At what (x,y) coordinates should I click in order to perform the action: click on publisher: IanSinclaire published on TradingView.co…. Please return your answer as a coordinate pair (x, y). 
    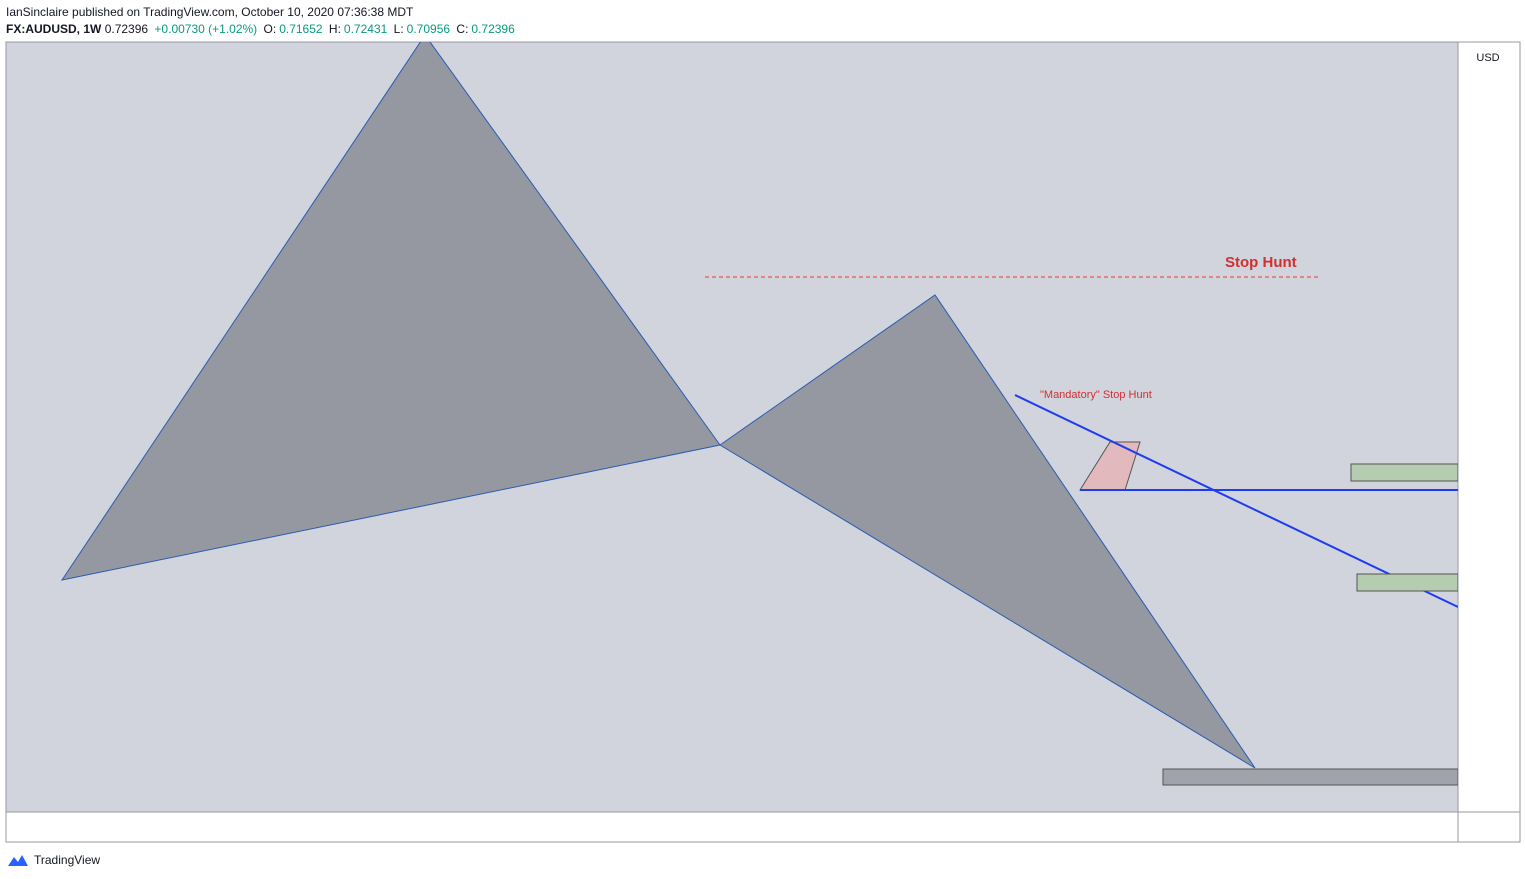
    Looking at the image, I should click on (210, 12).